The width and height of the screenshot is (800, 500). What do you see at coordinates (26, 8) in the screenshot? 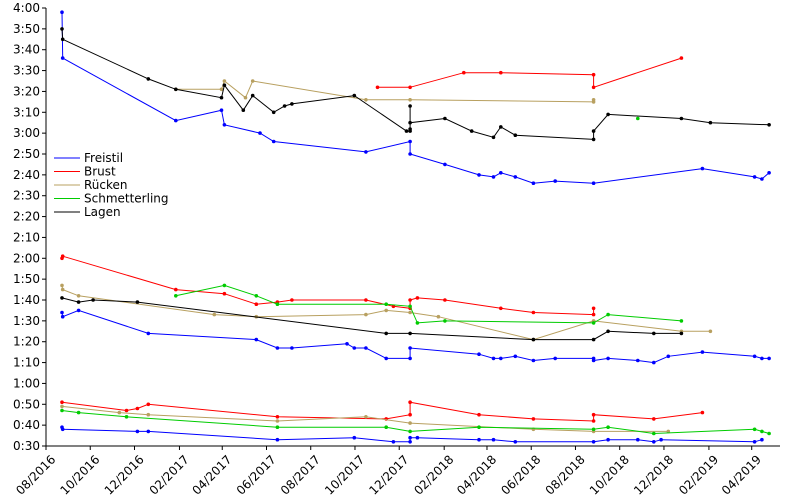
I see `y-tick-label: 4:00` at bounding box center [26, 8].